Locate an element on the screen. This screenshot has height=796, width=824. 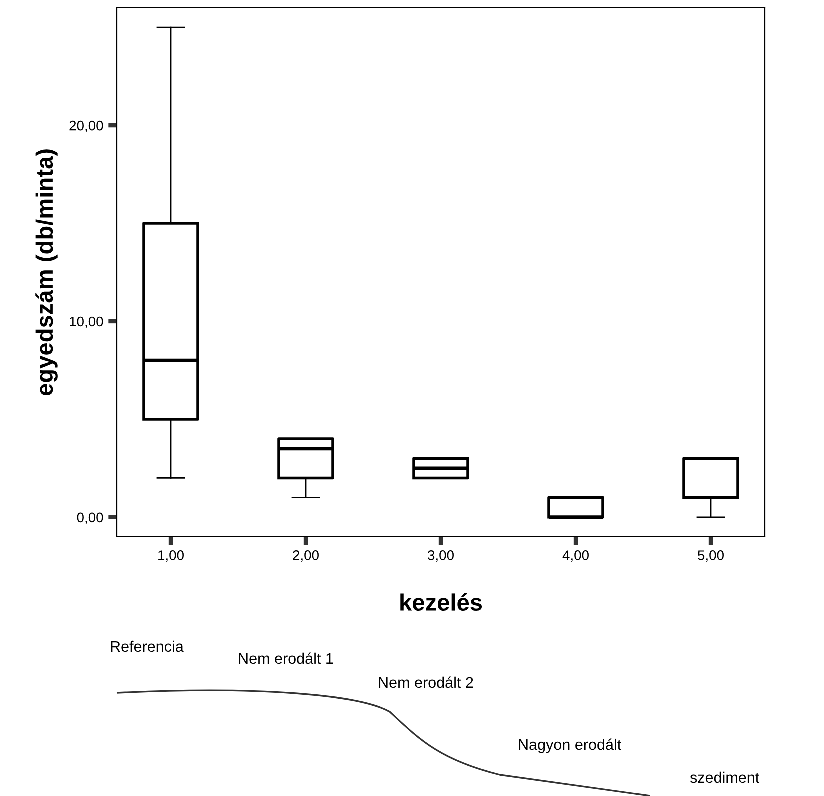
y-tick-label: 20,00 is located at coordinates (87, 126).